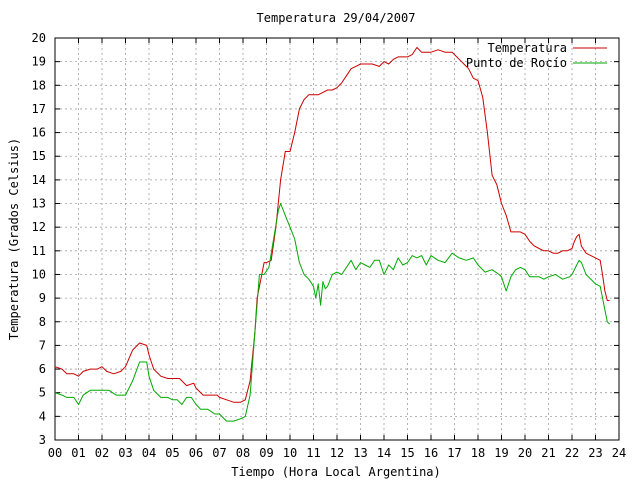  What do you see at coordinates (102, 453) in the screenshot?
I see `x-tick-label: 02` at bounding box center [102, 453].